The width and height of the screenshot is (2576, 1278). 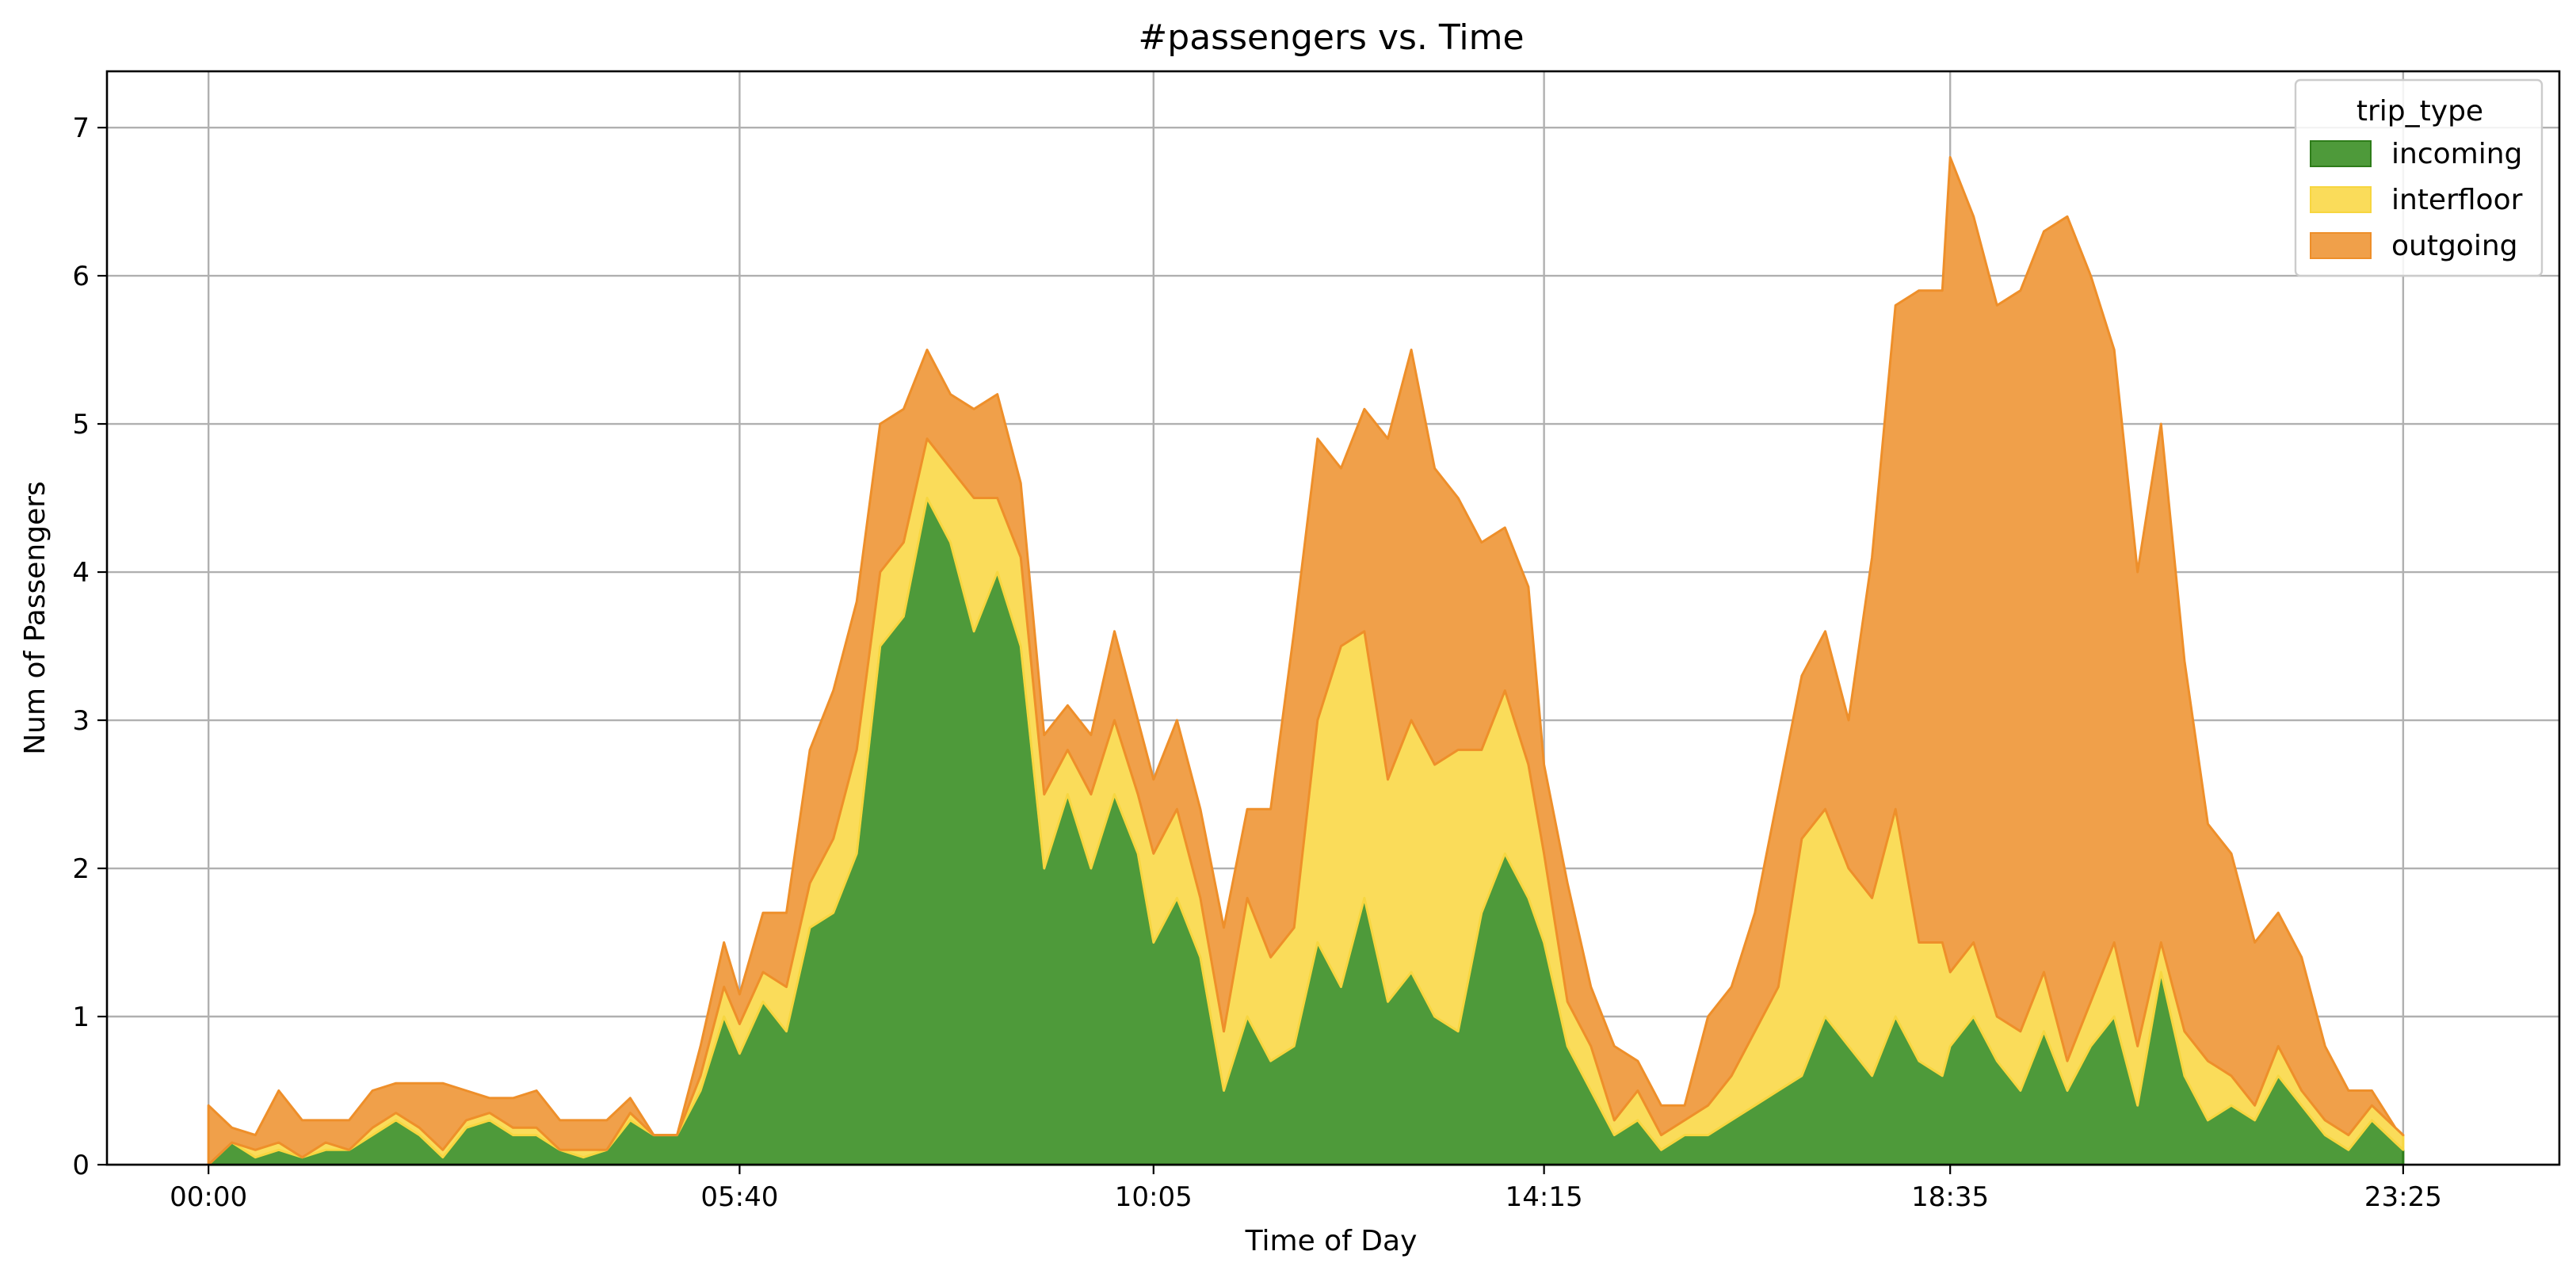 What do you see at coordinates (739, 1197) in the screenshot?
I see `x-tick-label: 05:40` at bounding box center [739, 1197].